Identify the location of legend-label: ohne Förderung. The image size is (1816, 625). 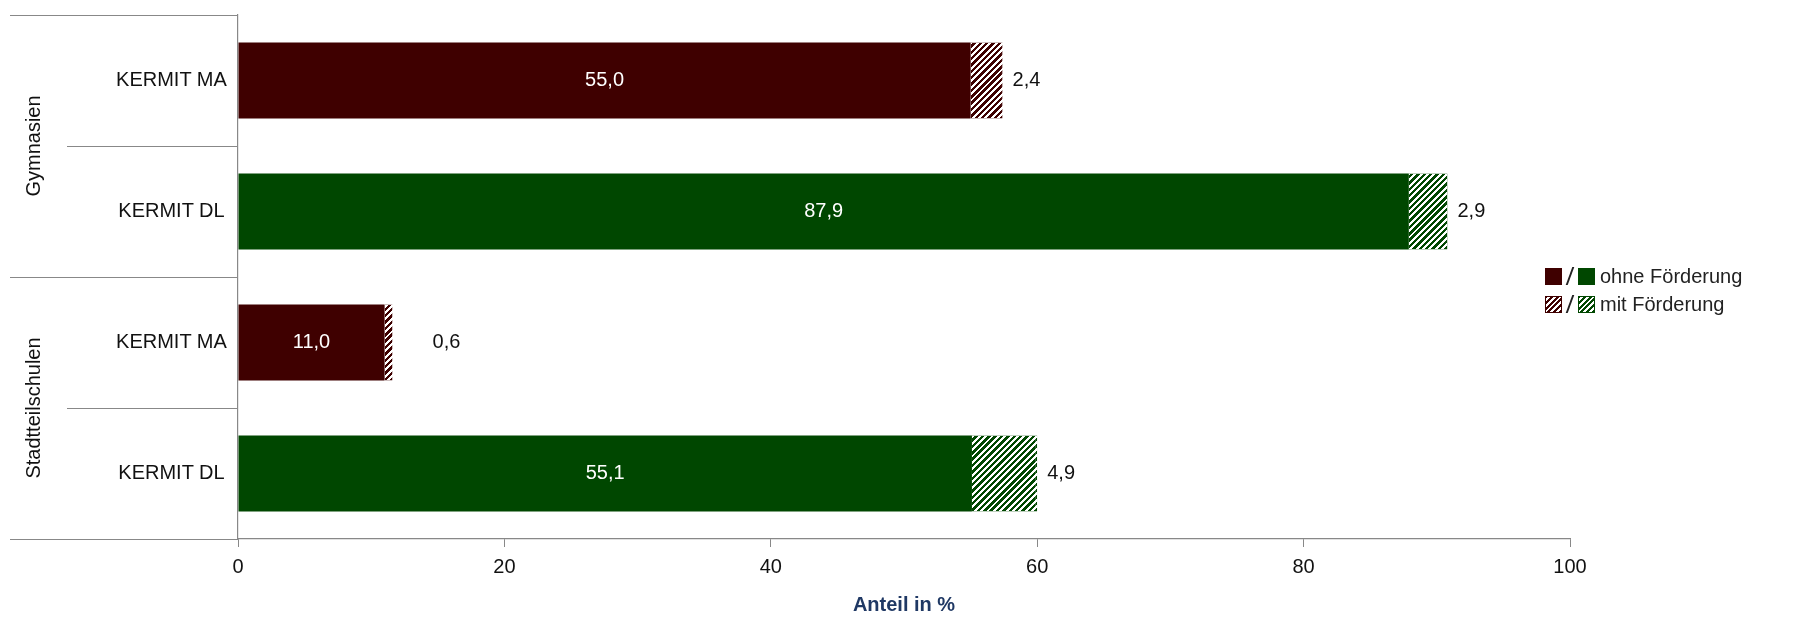
(1671, 276).